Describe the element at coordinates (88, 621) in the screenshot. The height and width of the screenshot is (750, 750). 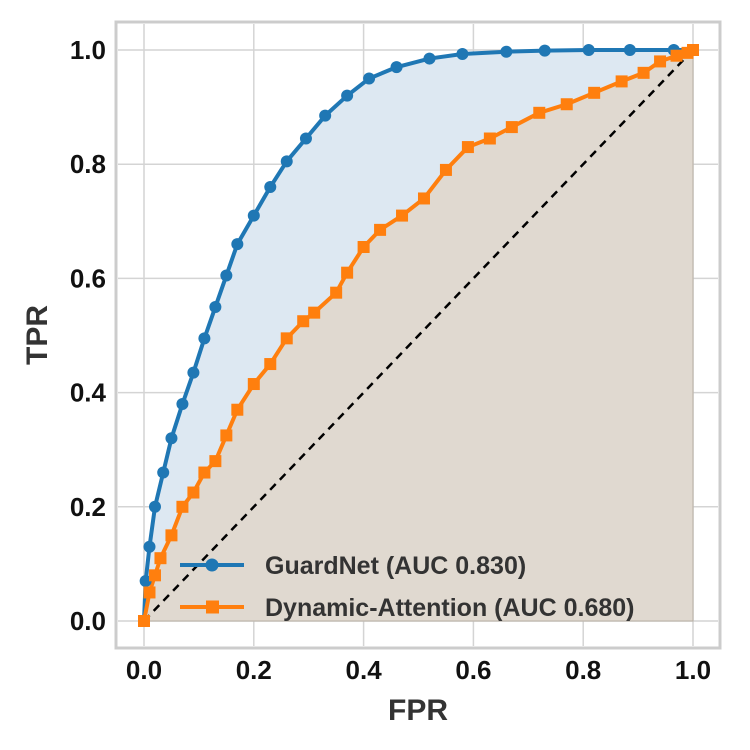
I see `y-tick-label: 0.0` at that location.